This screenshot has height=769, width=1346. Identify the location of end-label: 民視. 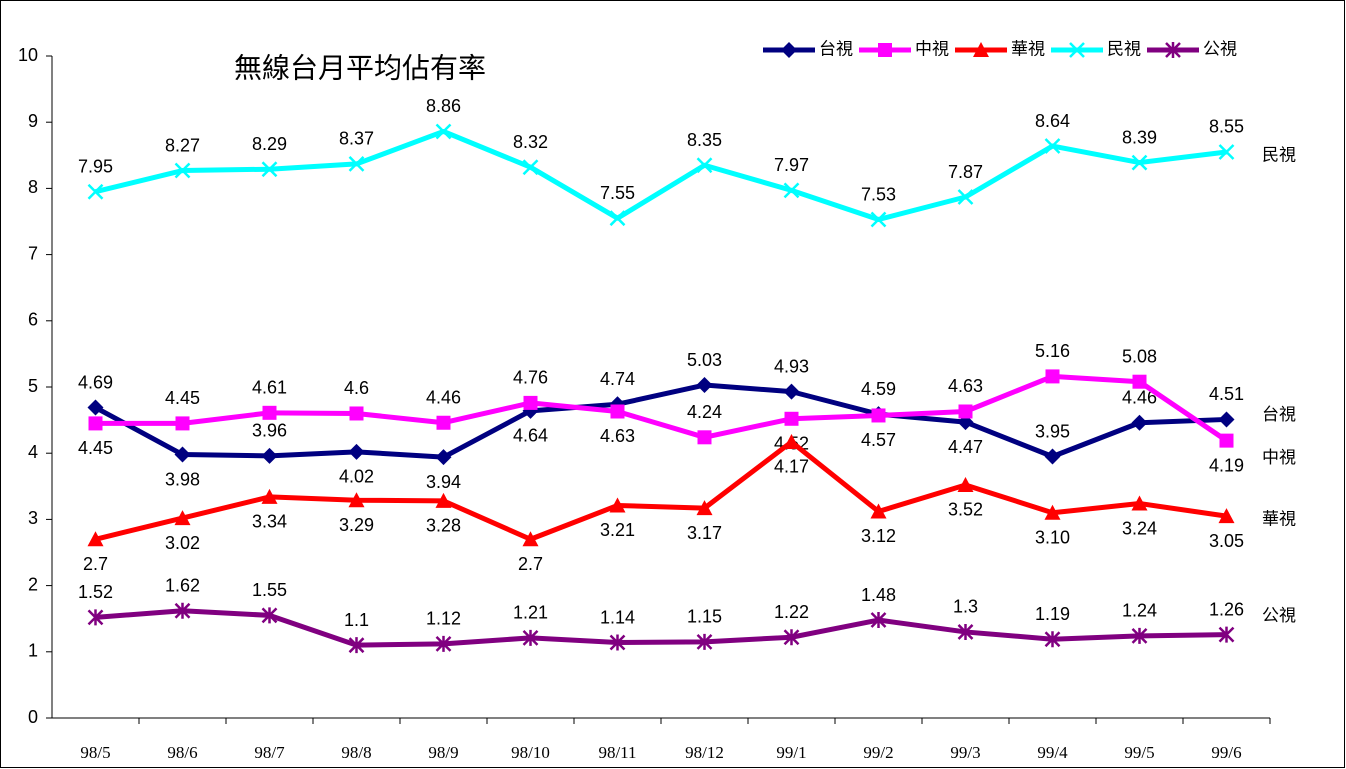
(1279, 154).